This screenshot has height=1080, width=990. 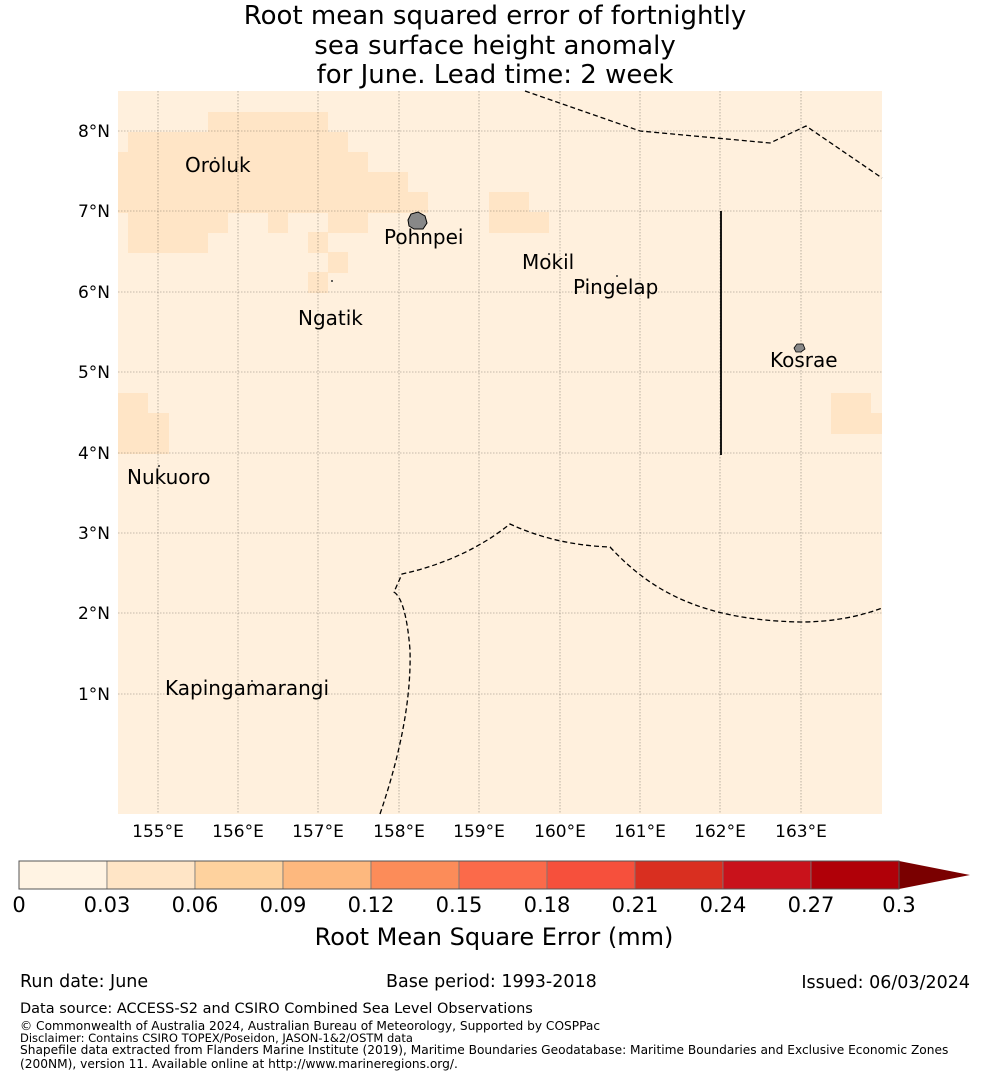 What do you see at coordinates (491, 982) in the screenshot?
I see `base-period: Base period: 1993-2018` at bounding box center [491, 982].